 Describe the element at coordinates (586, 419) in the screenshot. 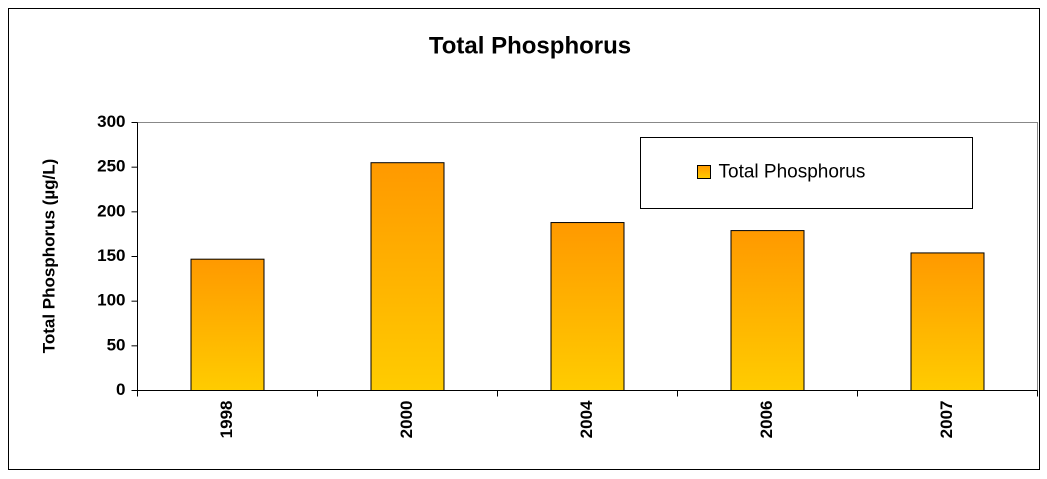

I see `x-tick-label: 2004` at that location.